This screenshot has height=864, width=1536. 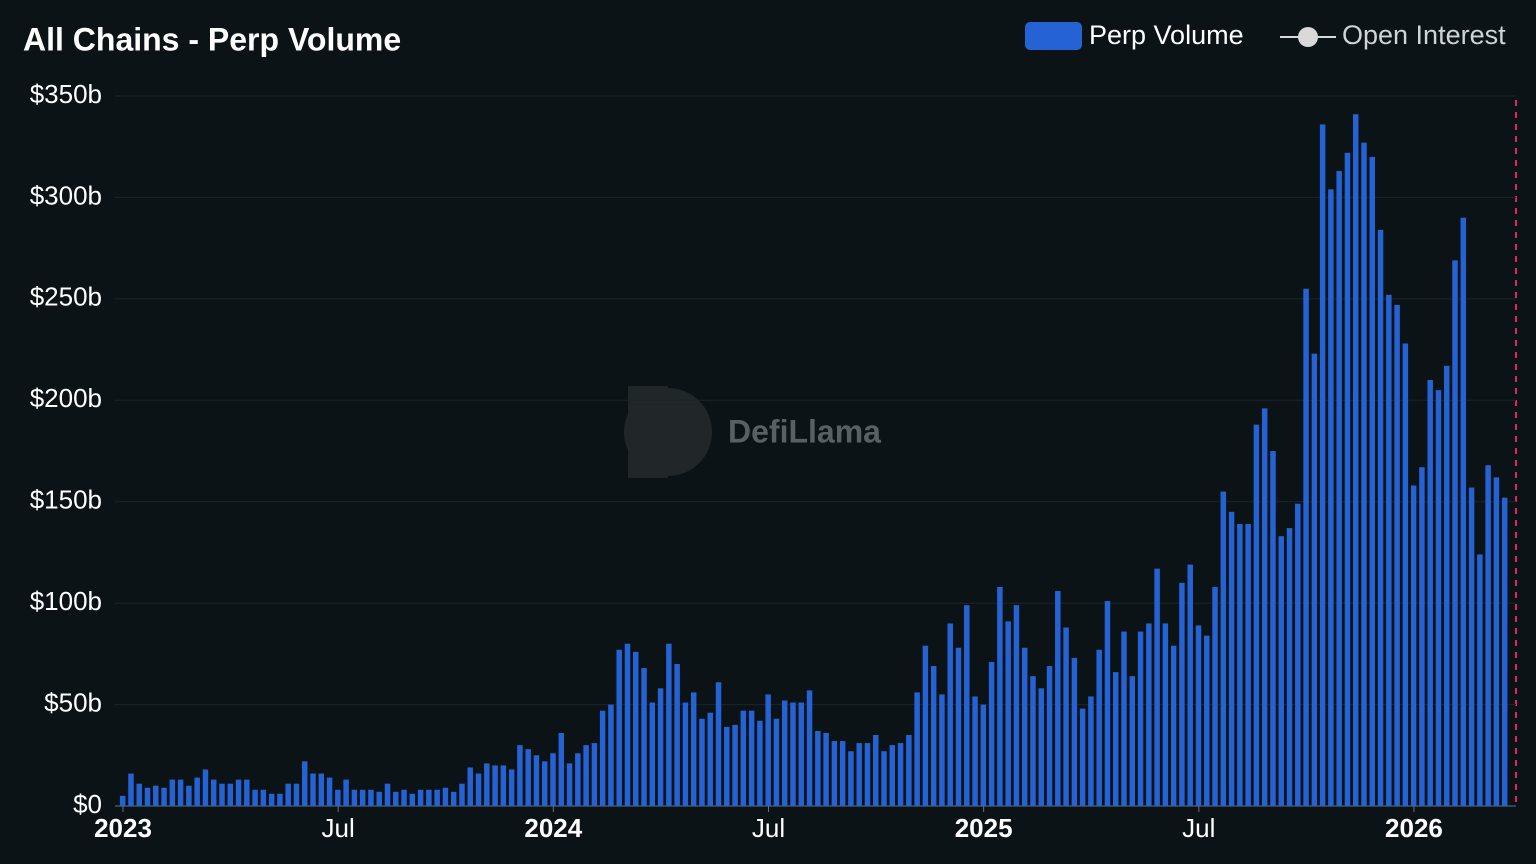 I want to click on chart-title: All Chains - Perp Volume, so click(x=212, y=39).